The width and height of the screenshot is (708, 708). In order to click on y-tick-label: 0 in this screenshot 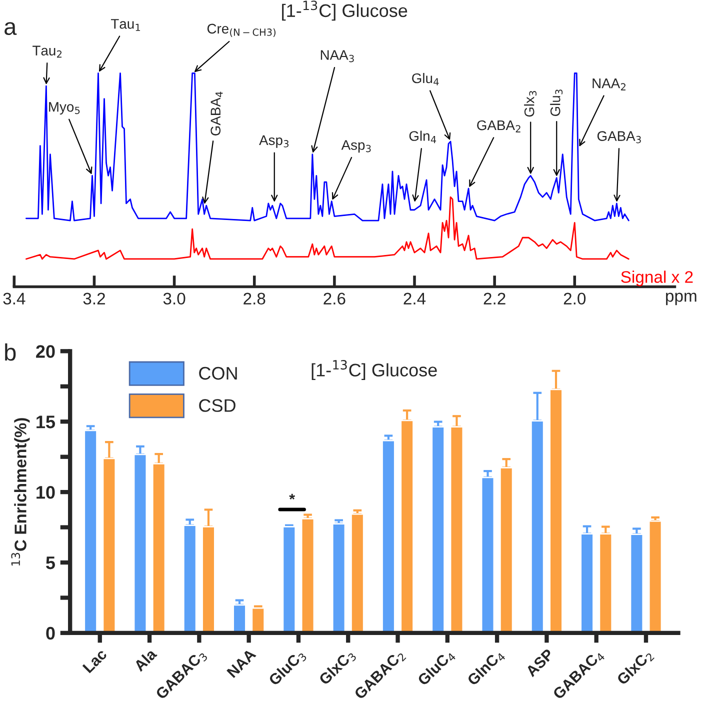, I will do `click(50, 633)`.